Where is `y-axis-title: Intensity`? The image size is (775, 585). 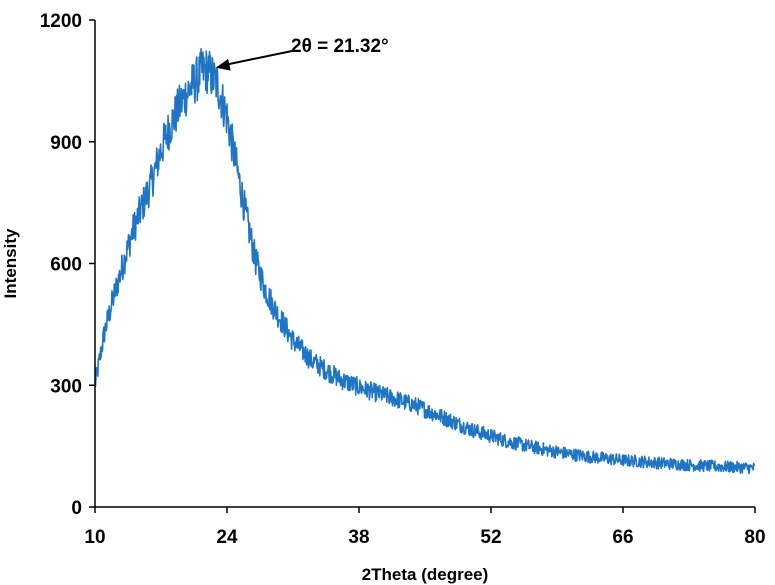 y-axis-title: Intensity is located at coordinates (10, 263).